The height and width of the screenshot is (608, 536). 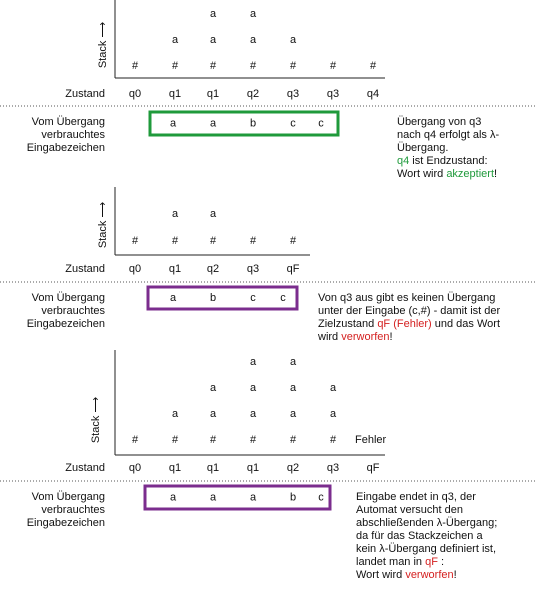 I want to click on note-text: Automat versucht den, so click(x=409, y=510).